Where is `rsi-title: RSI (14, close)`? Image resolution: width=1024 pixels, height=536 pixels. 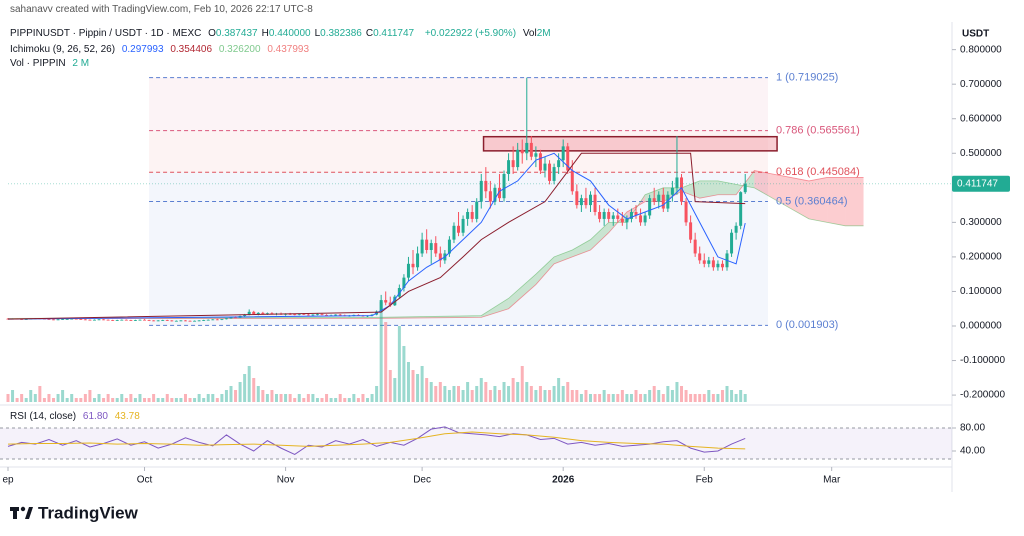 rsi-title: RSI (14, close) is located at coordinates (43, 416).